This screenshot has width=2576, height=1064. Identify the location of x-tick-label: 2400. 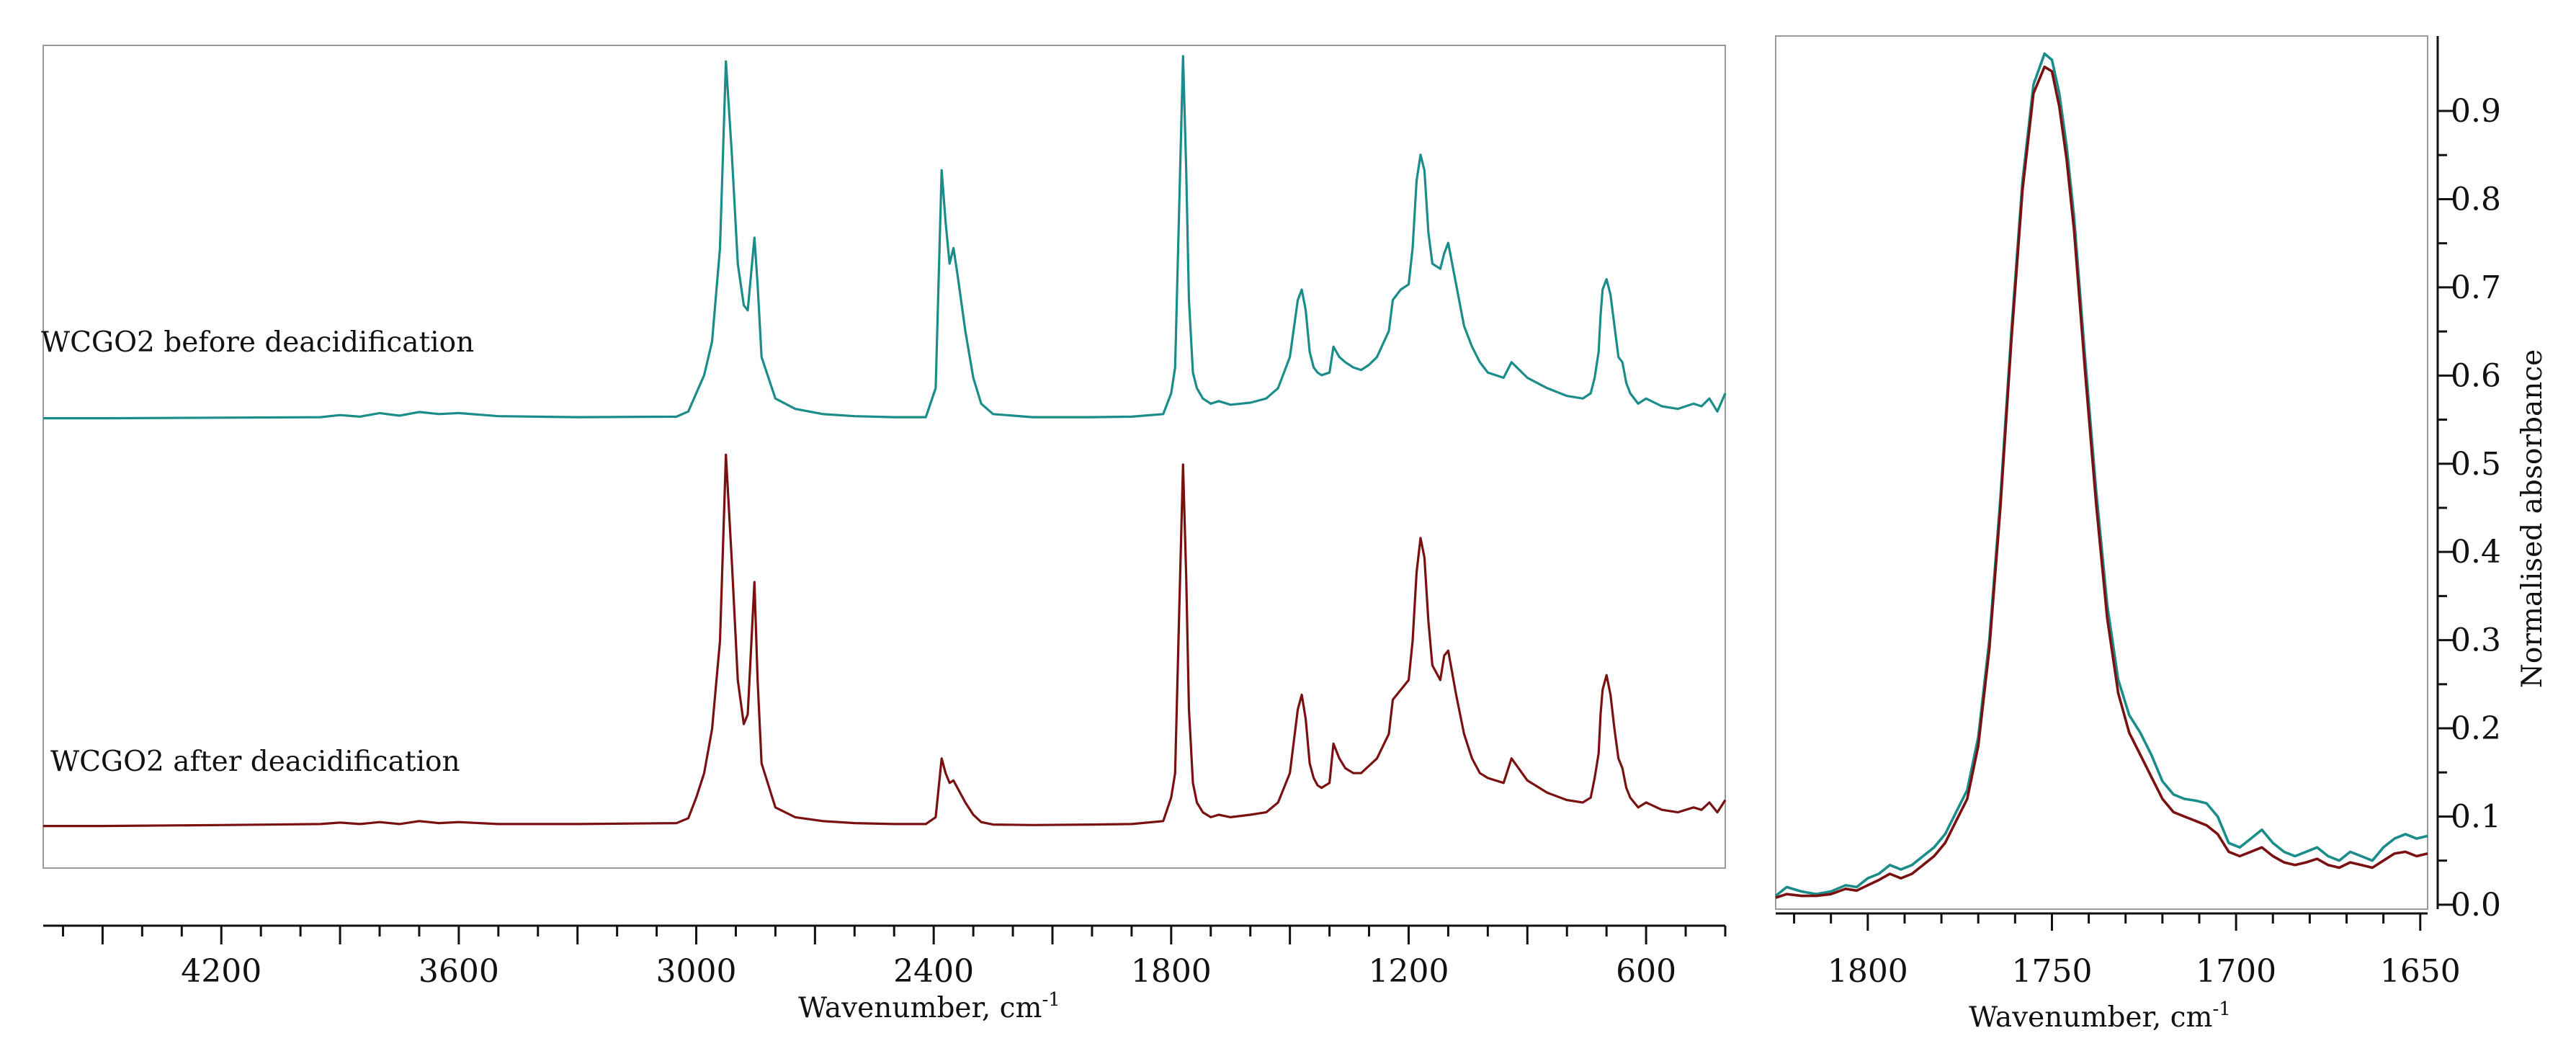
(933, 971).